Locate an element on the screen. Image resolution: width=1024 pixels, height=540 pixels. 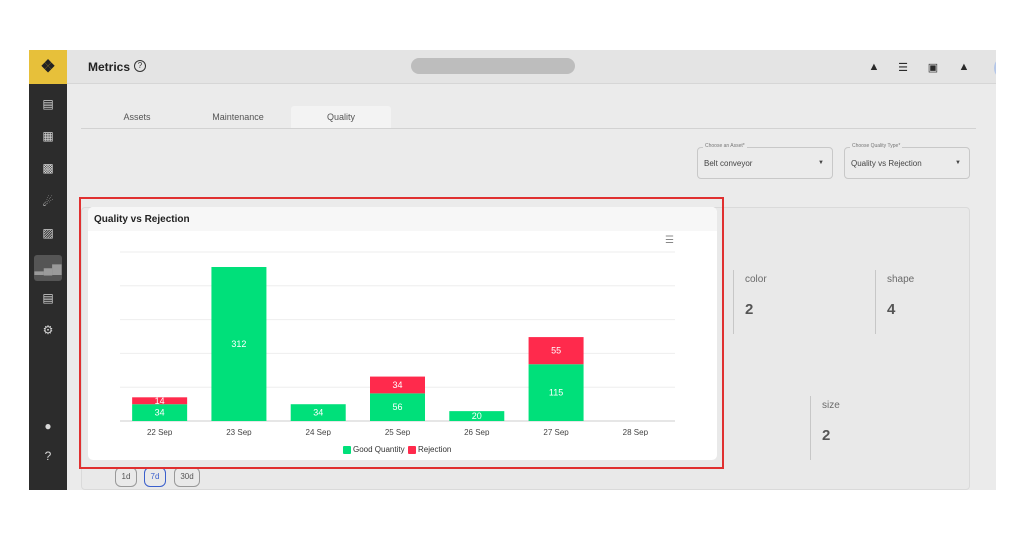
x-tick-label: 24 Sep is located at coordinates (319, 432).